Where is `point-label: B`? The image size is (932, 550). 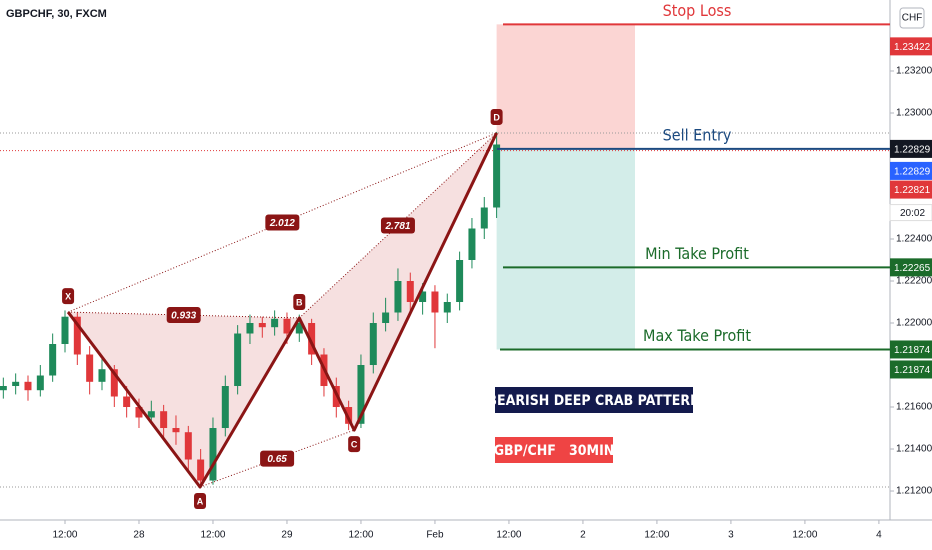 point-label: B is located at coordinates (299, 302).